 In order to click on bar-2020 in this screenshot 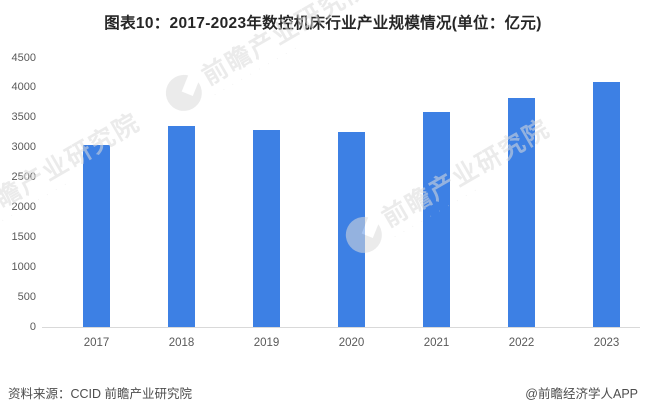, I will do `click(351, 229)`.